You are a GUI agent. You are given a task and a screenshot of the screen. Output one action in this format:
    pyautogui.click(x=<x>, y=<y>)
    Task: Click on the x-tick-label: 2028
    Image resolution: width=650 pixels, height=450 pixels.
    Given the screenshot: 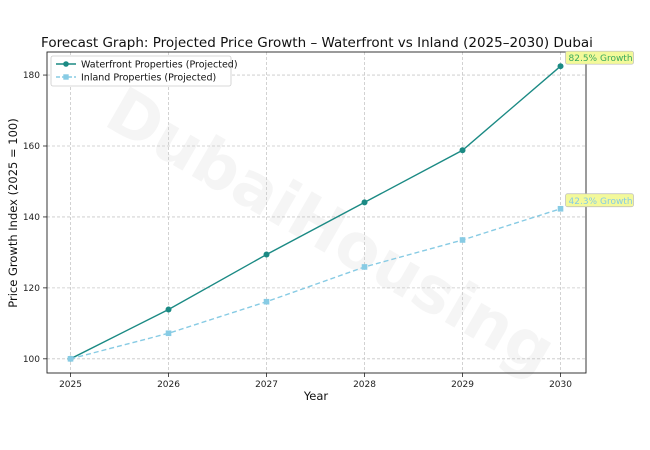 What is the action you would take?
    pyautogui.click(x=364, y=385)
    